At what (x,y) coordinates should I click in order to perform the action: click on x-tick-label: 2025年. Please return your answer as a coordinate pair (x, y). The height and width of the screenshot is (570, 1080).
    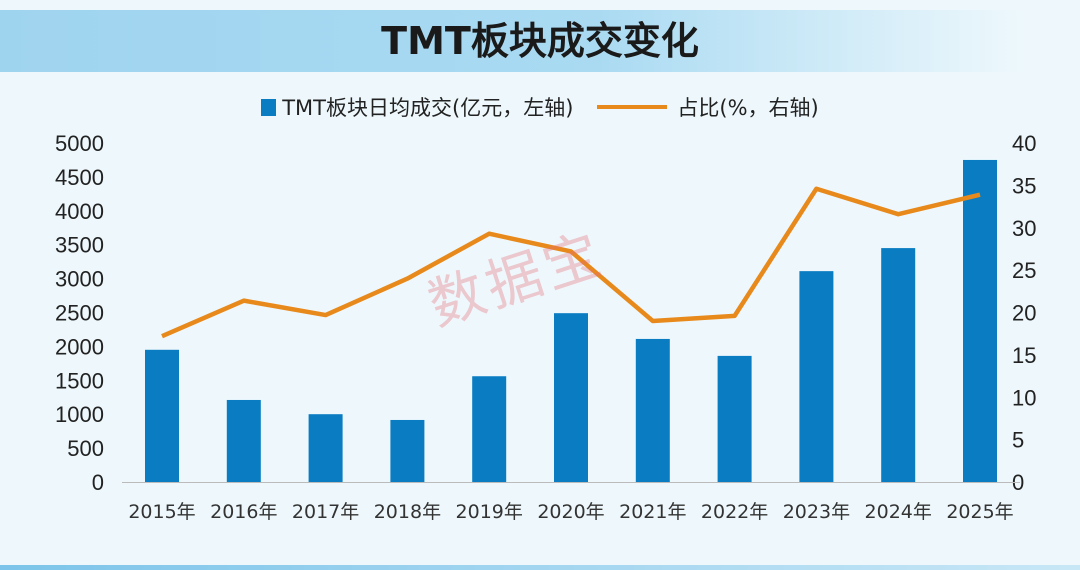
    Looking at the image, I should click on (979, 512).